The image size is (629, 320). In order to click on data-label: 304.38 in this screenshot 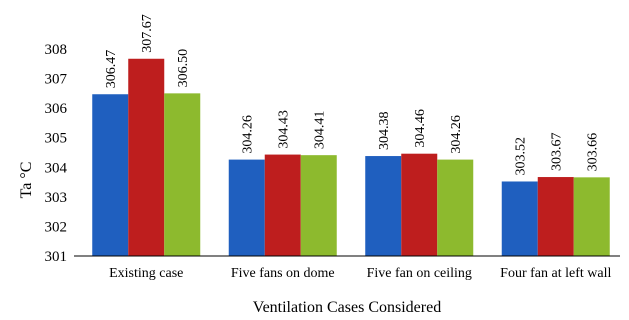, I will do `click(384, 131)`.